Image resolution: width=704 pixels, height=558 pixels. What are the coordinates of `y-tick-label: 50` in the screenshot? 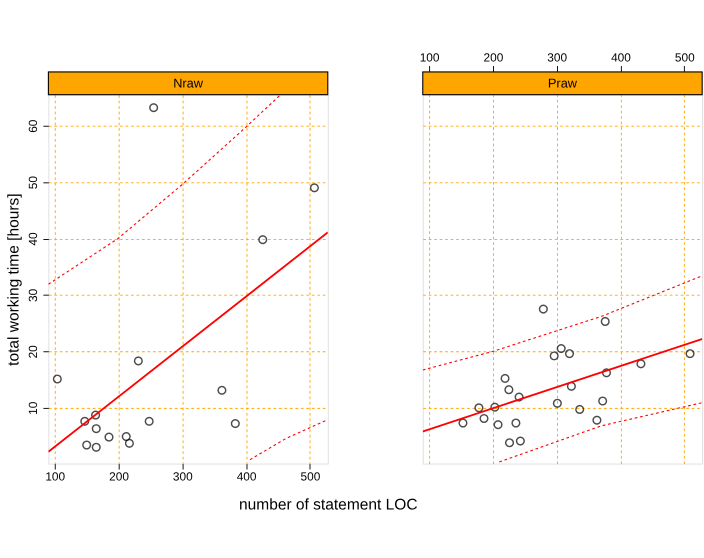 It's located at (33, 183).